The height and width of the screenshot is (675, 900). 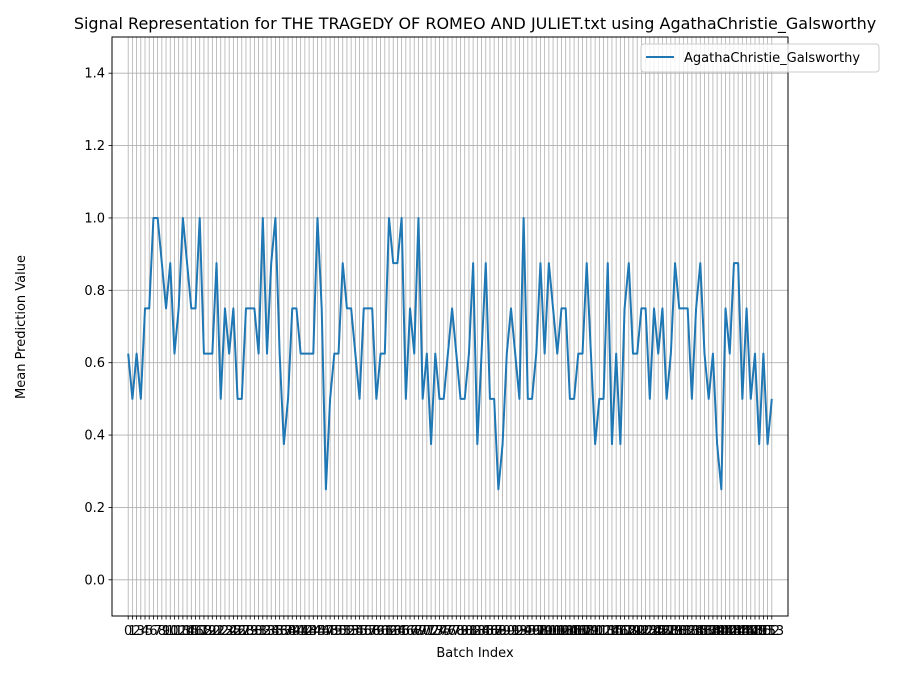 What do you see at coordinates (380, 631) in the screenshot?
I see `x-tick-label: 60` at bounding box center [380, 631].